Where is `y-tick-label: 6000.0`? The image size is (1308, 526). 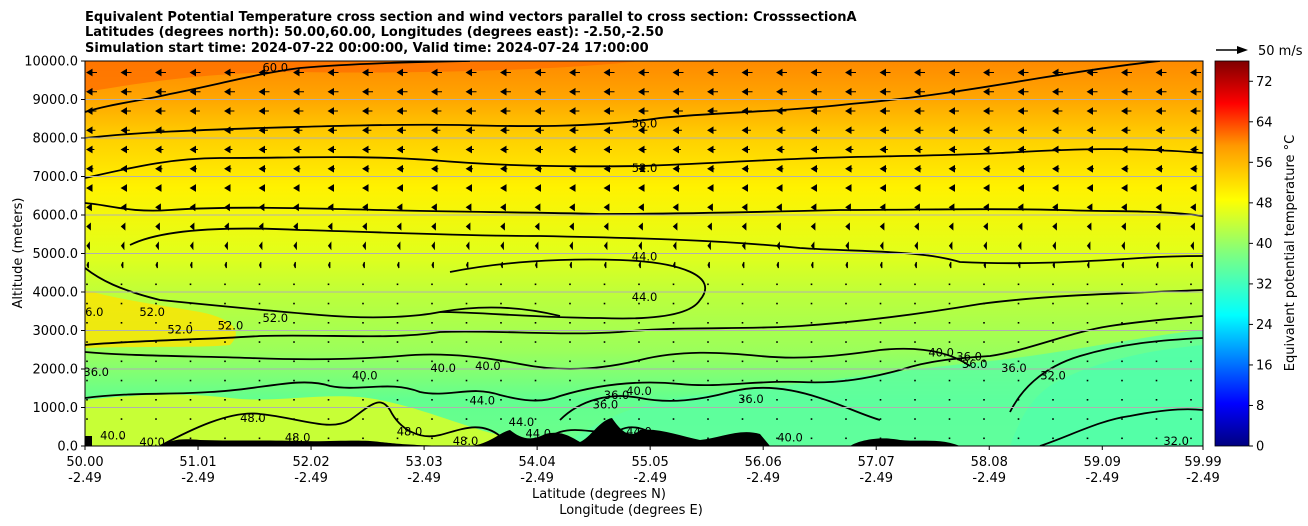 y-tick-label: 6000.0 is located at coordinates (56, 216).